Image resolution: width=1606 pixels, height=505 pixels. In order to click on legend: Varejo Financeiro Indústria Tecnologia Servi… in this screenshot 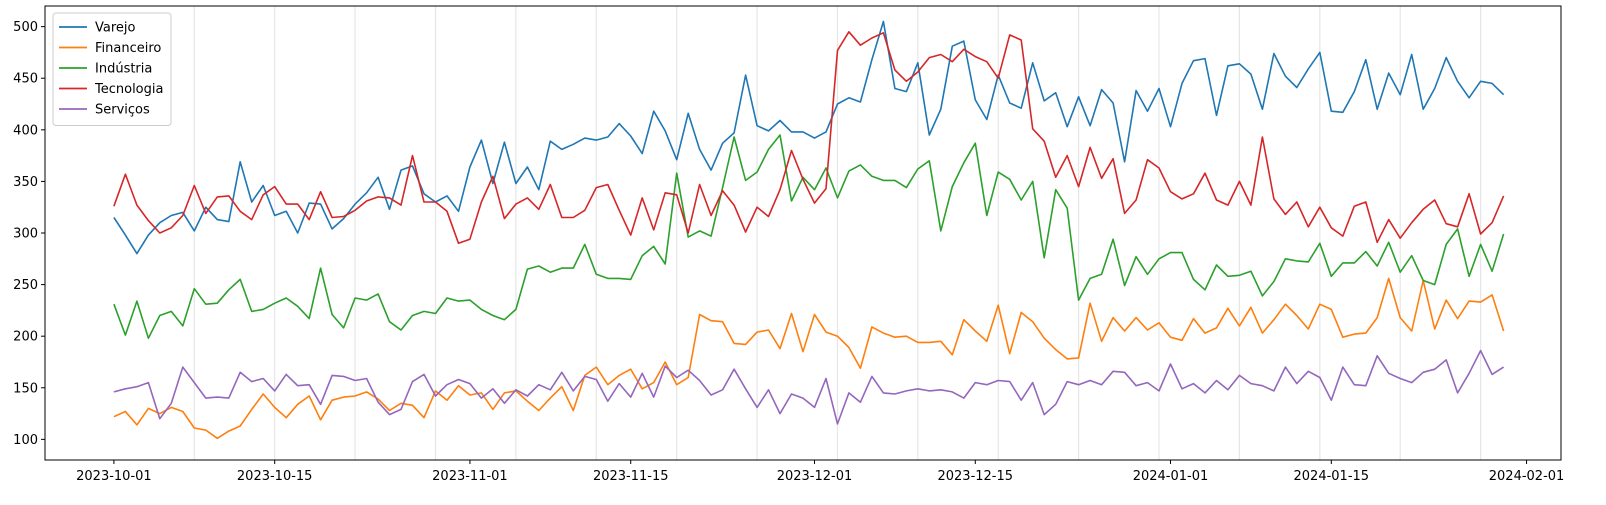, I will do `click(112, 69)`.